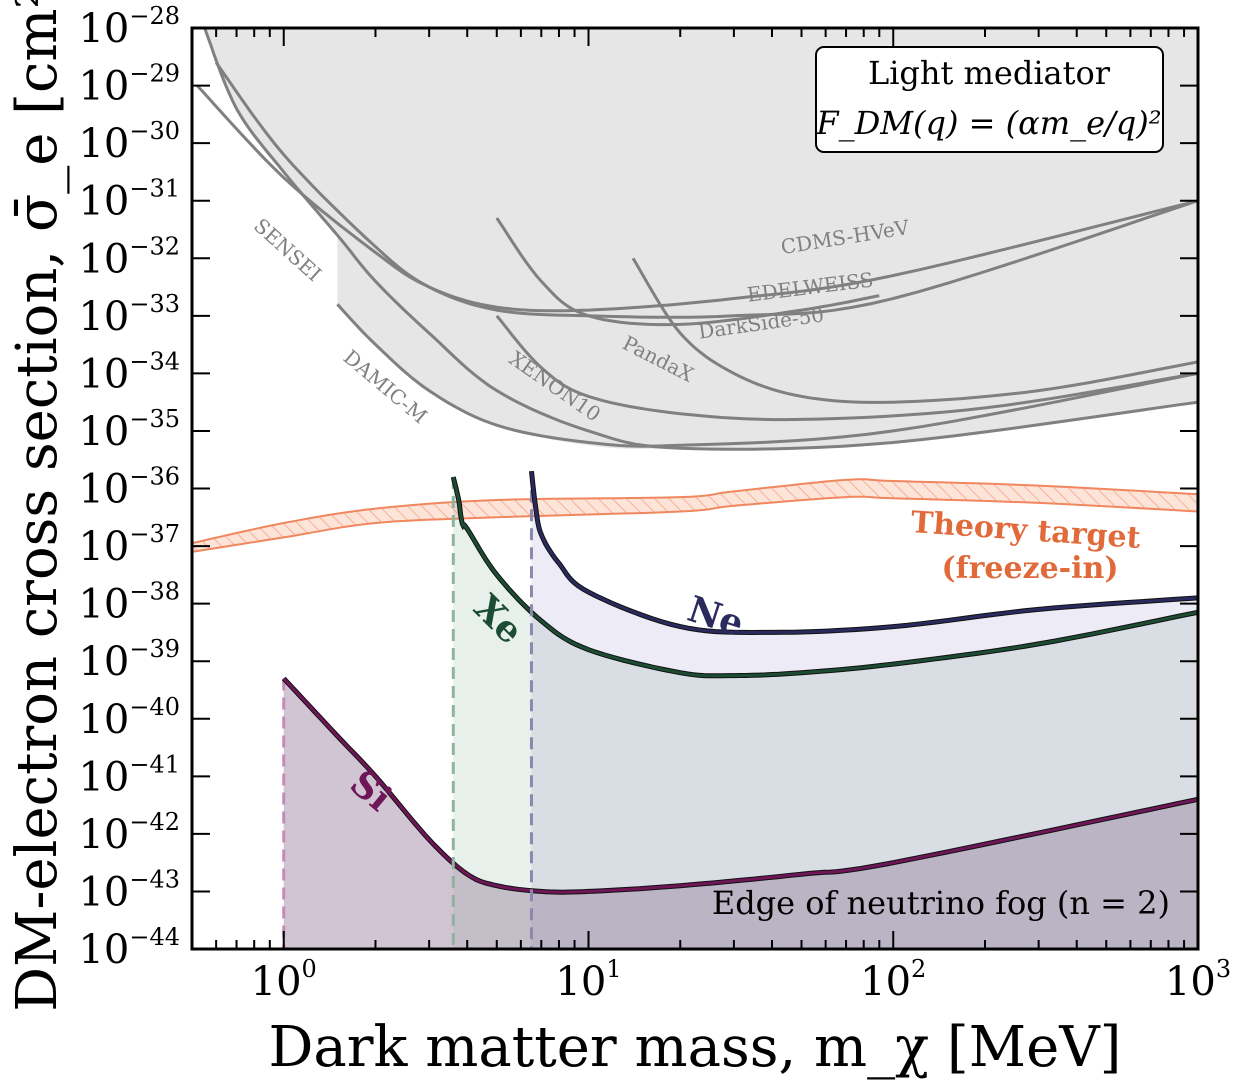  I want to click on x-tick-label: 10³, so click(1198, 980).